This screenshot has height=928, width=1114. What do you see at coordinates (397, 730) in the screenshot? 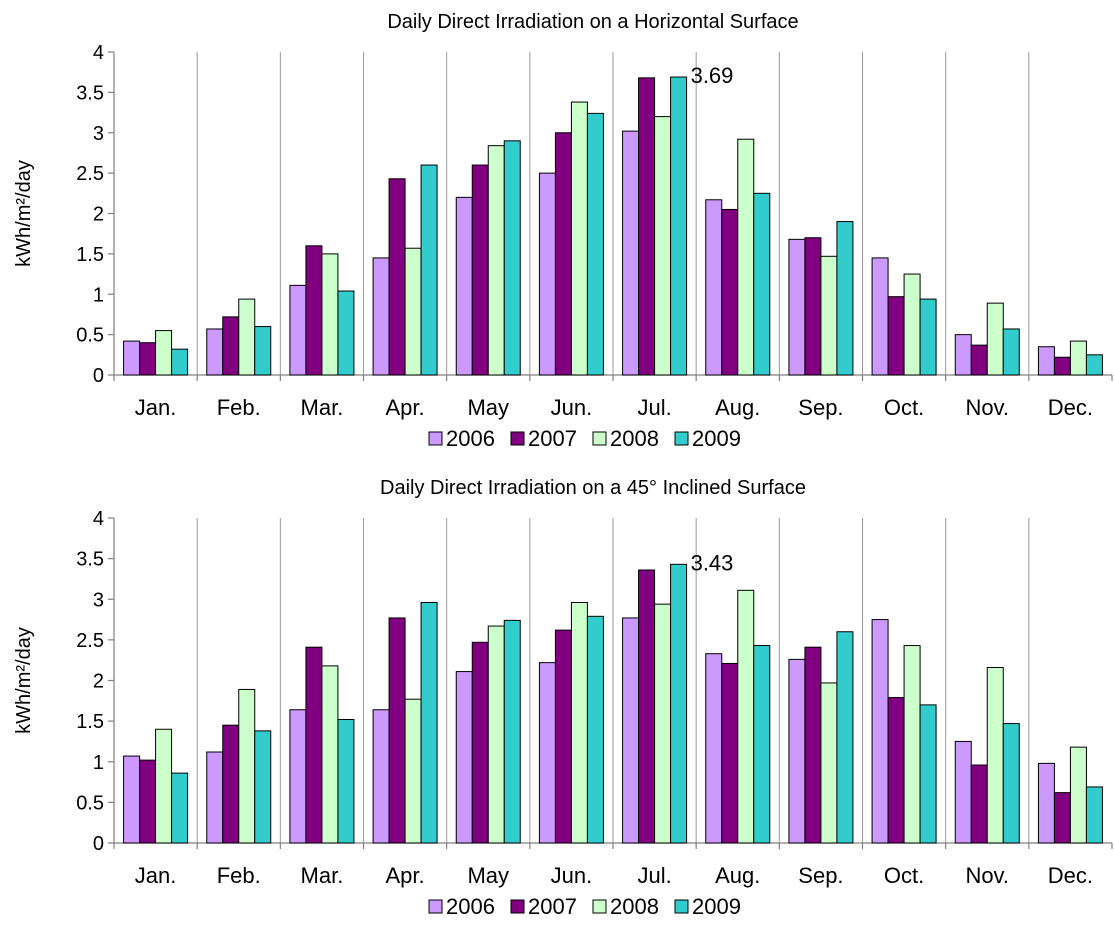
I see `bar-2007-apr` at bounding box center [397, 730].